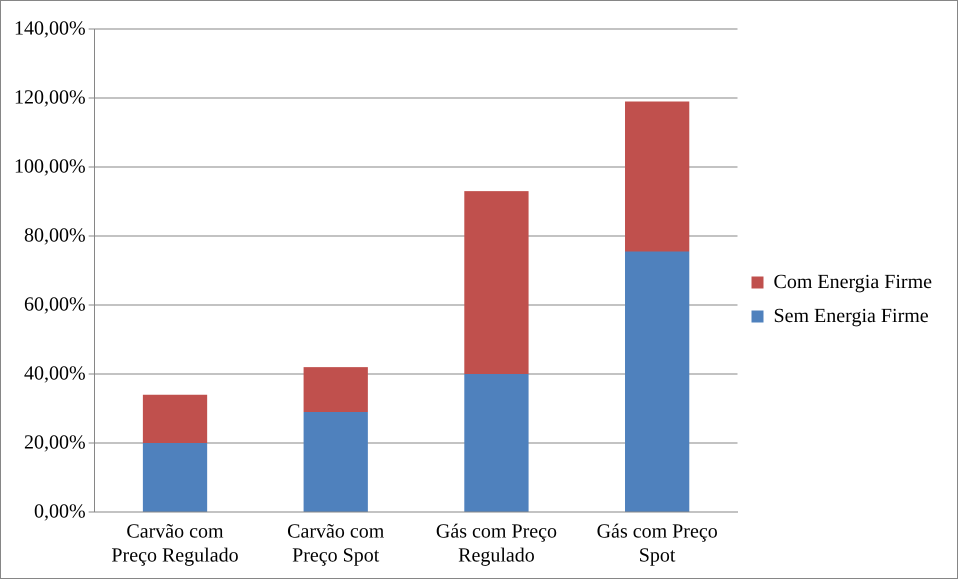 The width and height of the screenshot is (958, 579). Describe the element at coordinates (657, 543) in the screenshot. I see `x-tick-label: Gás com Preço Spot` at that location.